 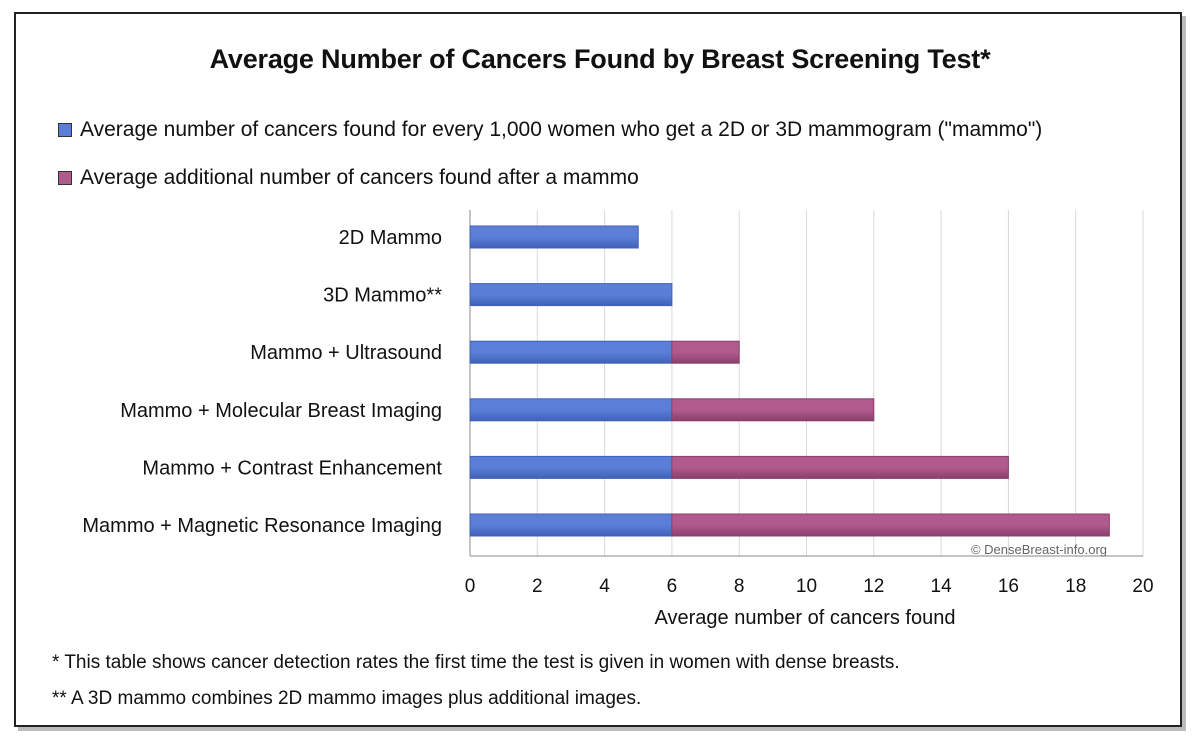 What do you see at coordinates (382, 296) in the screenshot?
I see `category-label: 3D Mammo**` at bounding box center [382, 296].